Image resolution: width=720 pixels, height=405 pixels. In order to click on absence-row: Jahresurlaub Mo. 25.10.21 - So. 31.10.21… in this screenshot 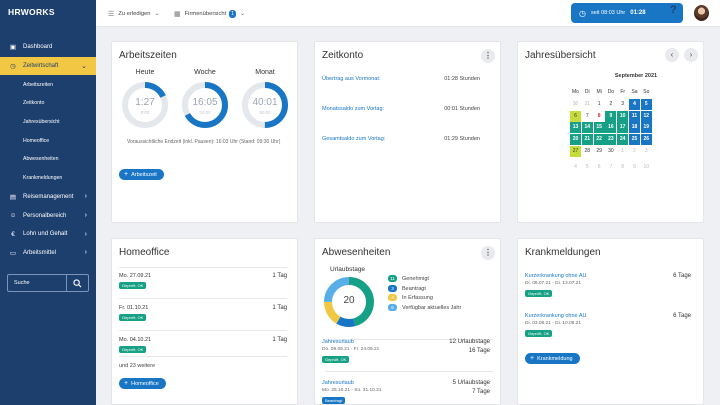, I will do `click(406, 392)`.